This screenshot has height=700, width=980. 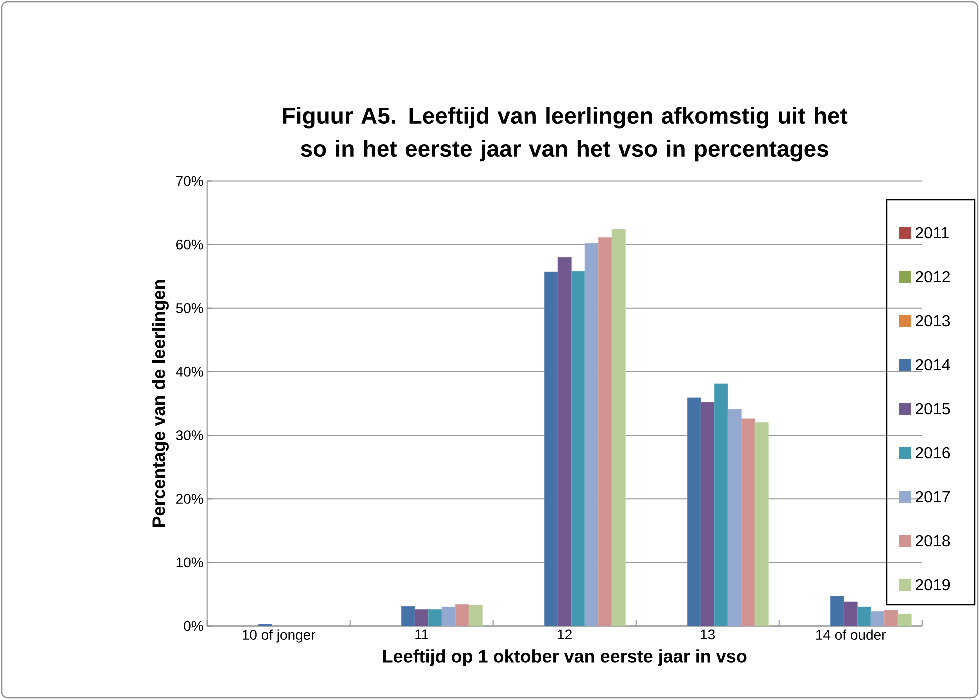 What do you see at coordinates (190, 308) in the screenshot?
I see `y-tick-label: 50%` at bounding box center [190, 308].